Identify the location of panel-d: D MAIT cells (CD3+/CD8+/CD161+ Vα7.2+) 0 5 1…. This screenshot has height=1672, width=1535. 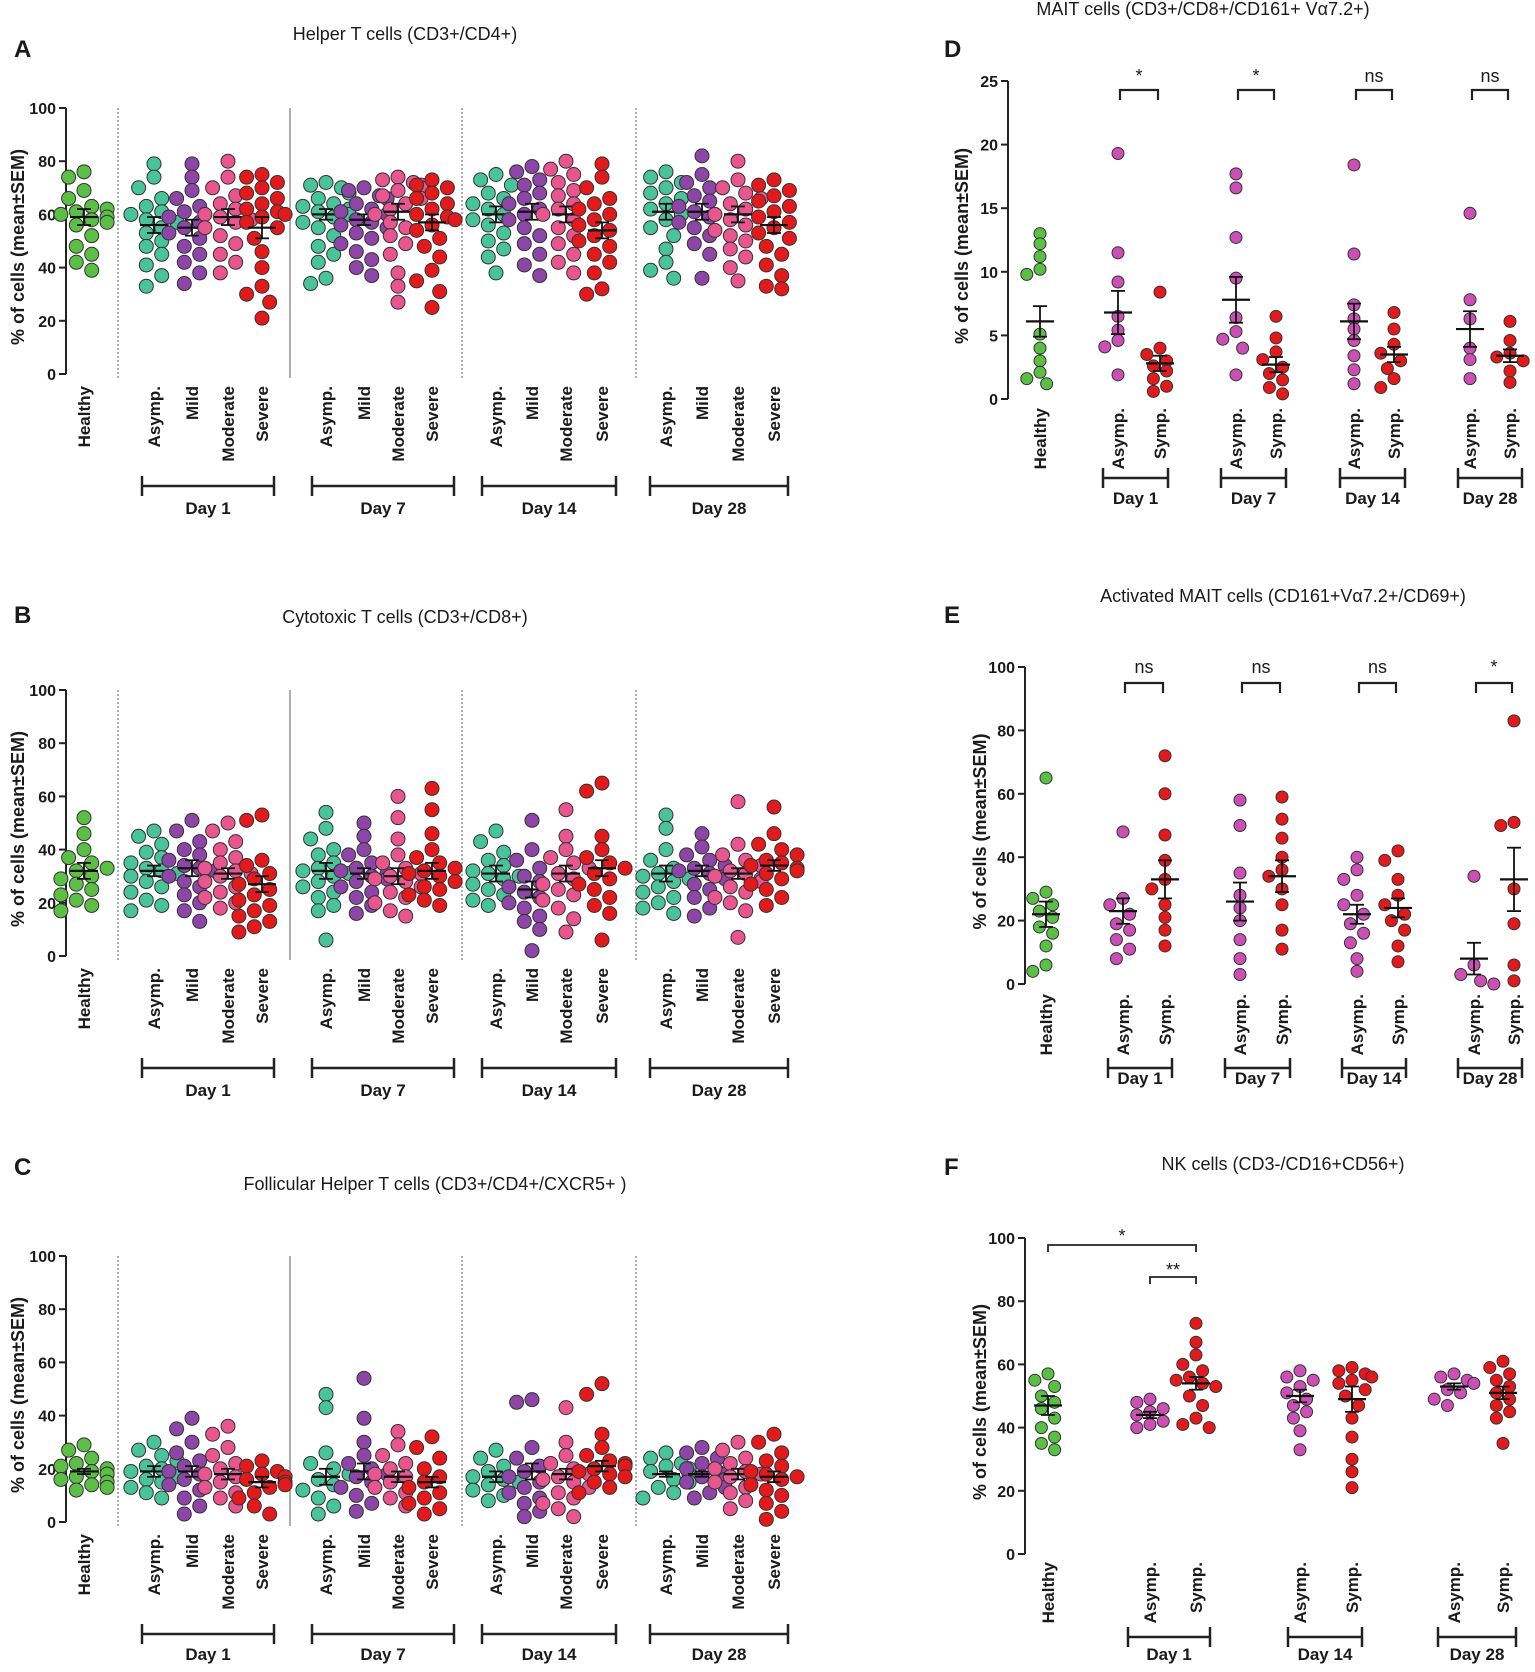
(1237, 254).